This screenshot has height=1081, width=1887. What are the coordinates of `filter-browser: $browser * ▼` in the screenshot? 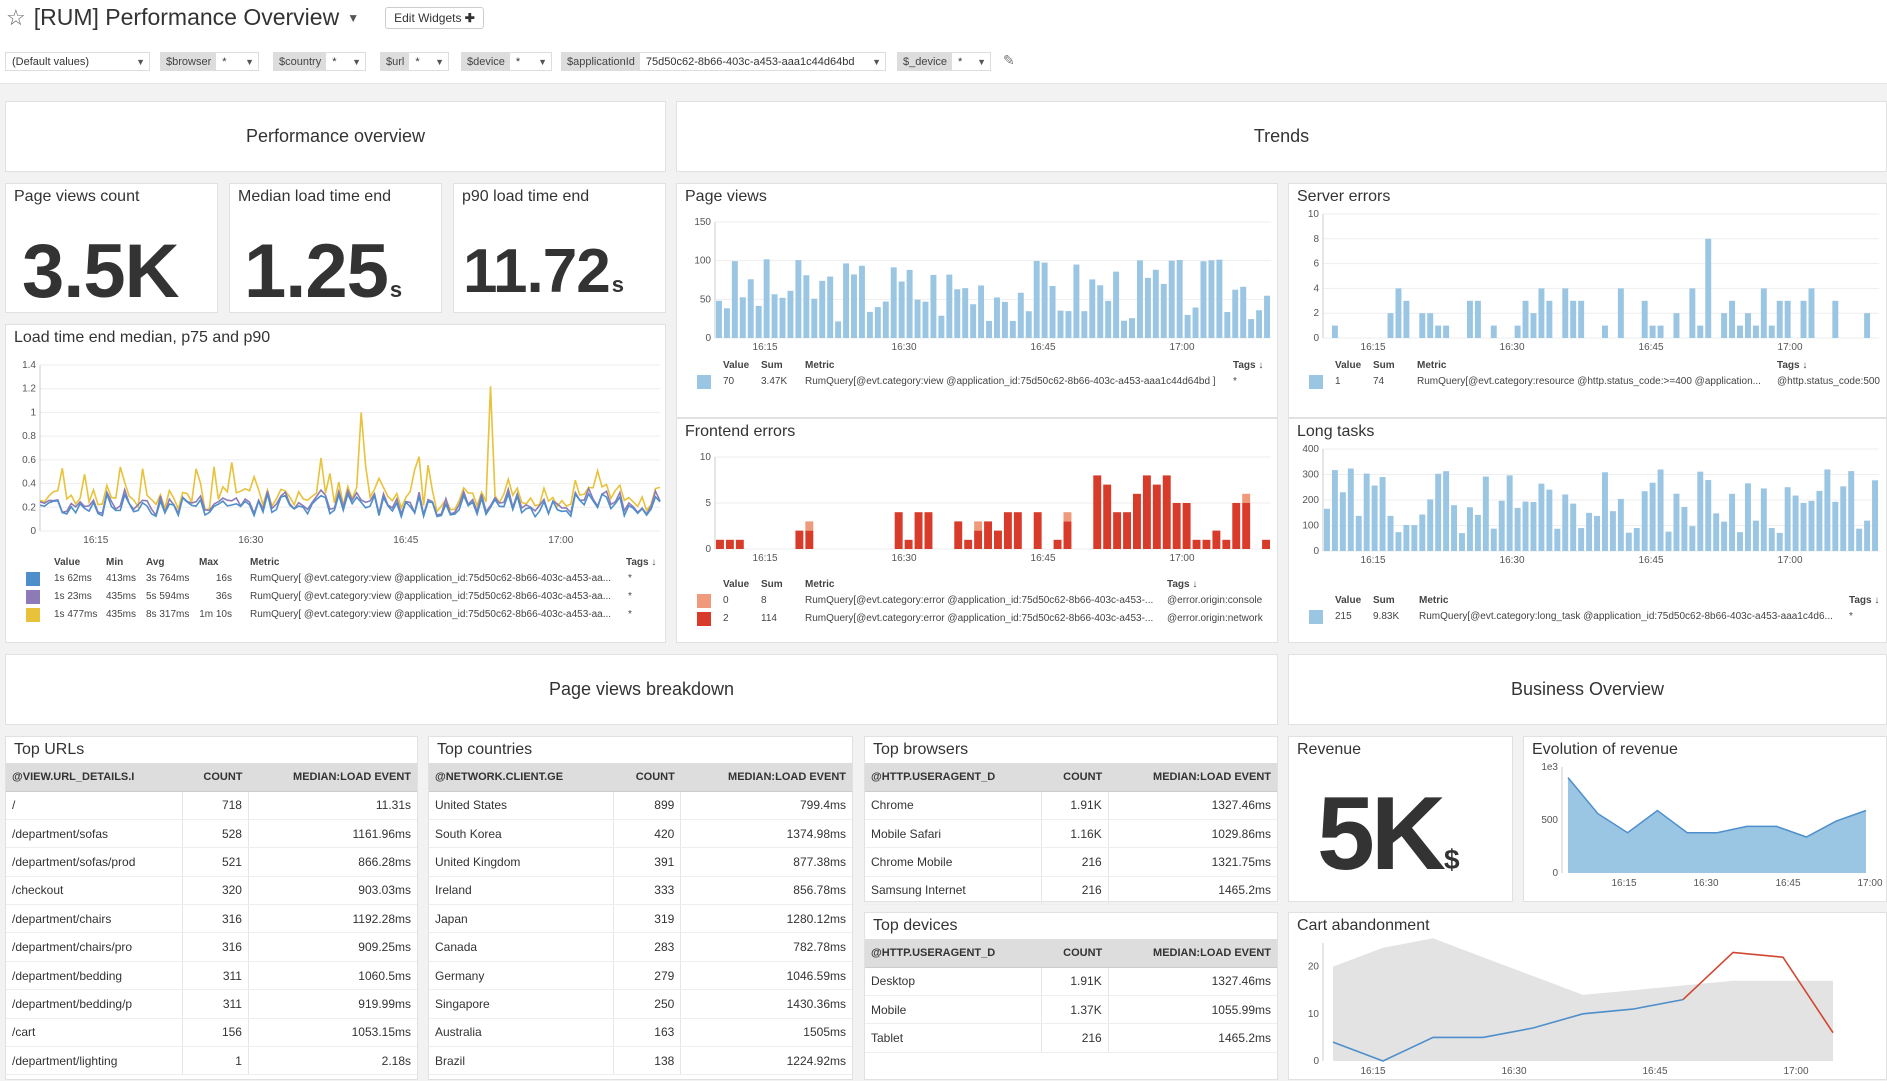 It's located at (209, 61).